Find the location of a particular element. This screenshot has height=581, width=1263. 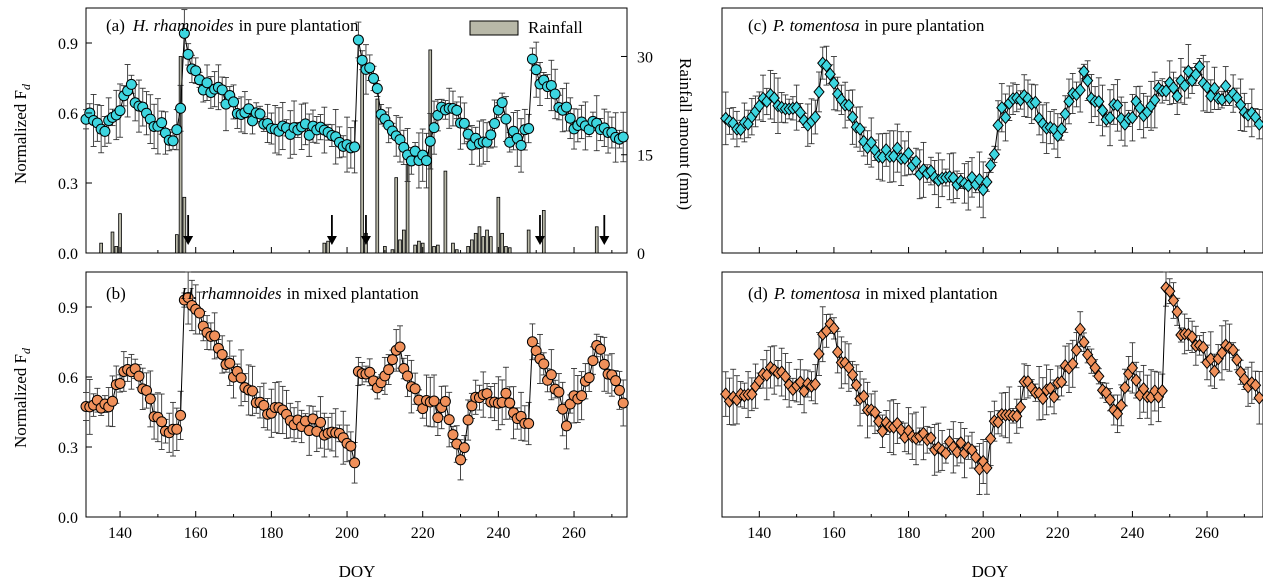

panel-d-species: P. tomentosa is located at coordinates (817, 293).